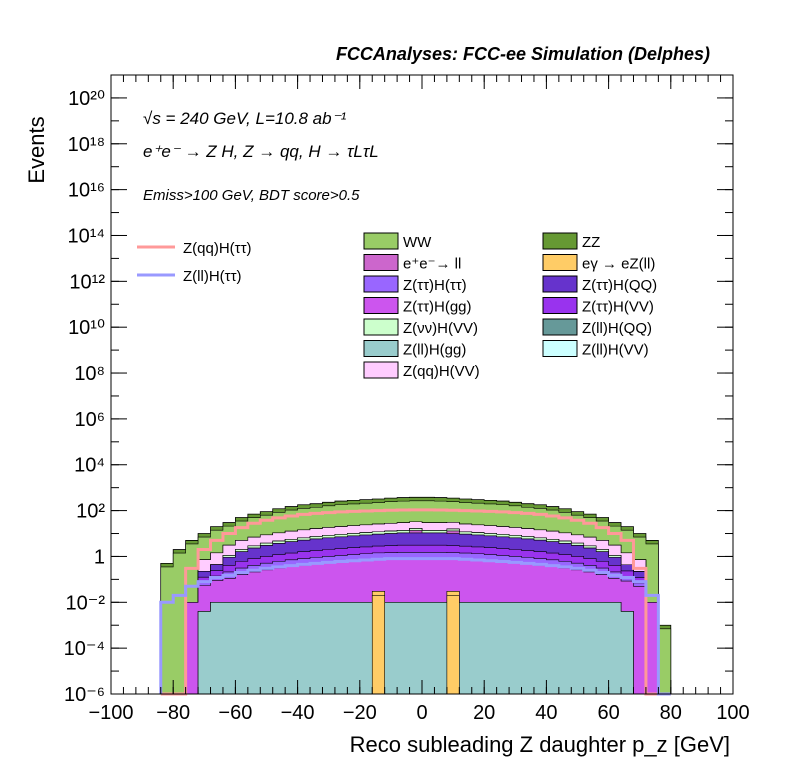  Describe the element at coordinates (89, 466) in the screenshot. I see `y-tick-label: 10⁴` at that location.